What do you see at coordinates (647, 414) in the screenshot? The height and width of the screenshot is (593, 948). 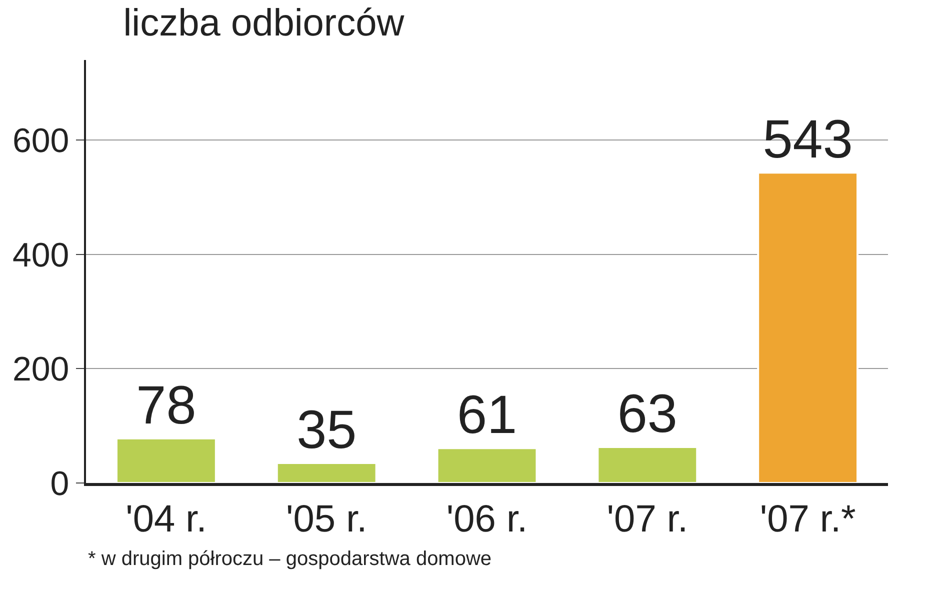 I see `data-label: 63` at bounding box center [647, 414].